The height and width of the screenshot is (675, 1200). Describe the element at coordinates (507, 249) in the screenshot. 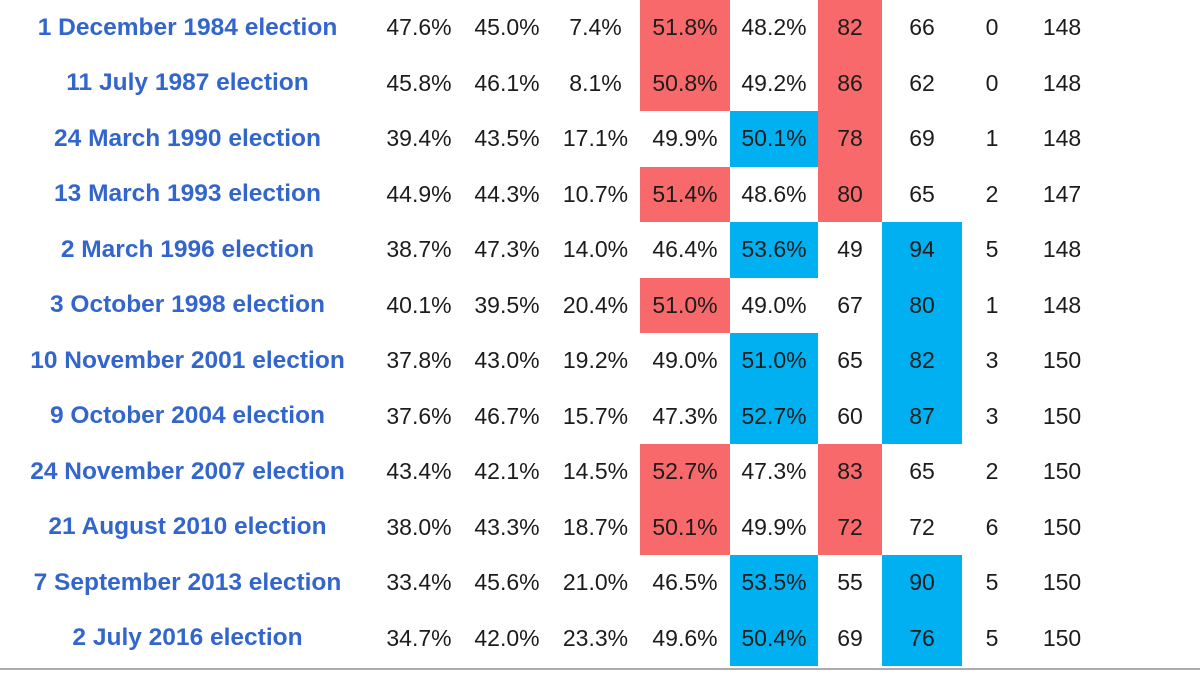

I see `cell-lnp-primary-pct: 47.3%` at that location.